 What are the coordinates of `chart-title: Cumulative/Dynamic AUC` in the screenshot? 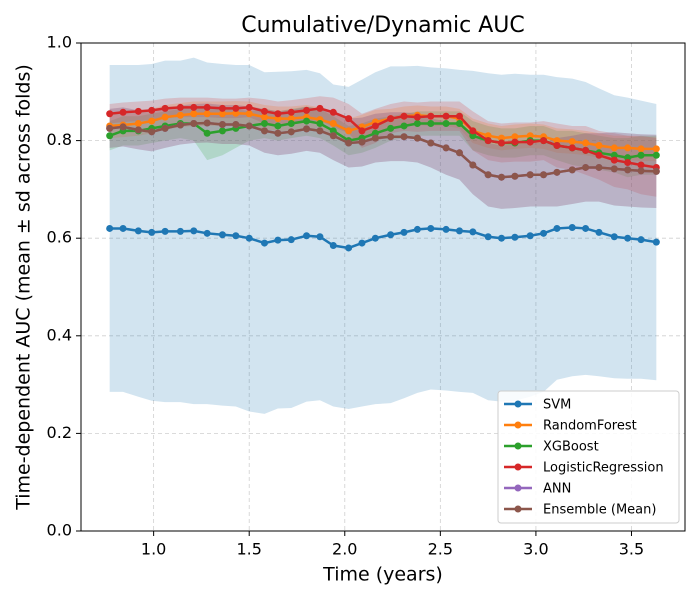 It's located at (383, 25).